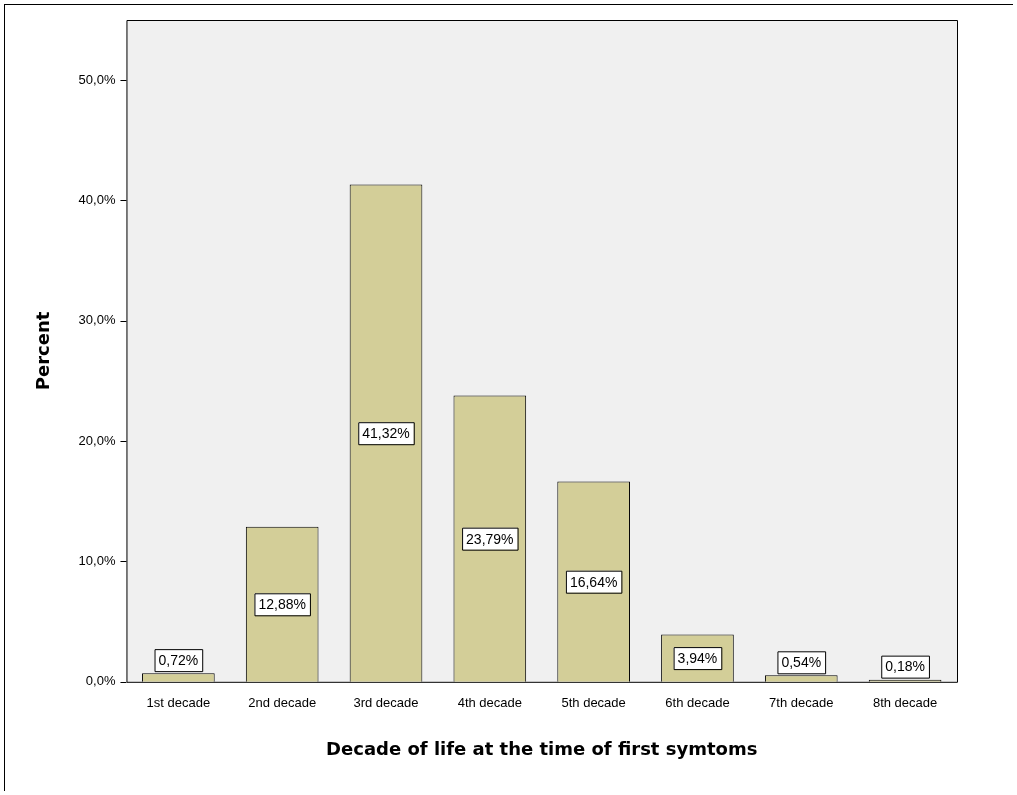 Image resolution: width=1017 pixels, height=795 pixels. I want to click on data-label: 0,54%, so click(801, 662).